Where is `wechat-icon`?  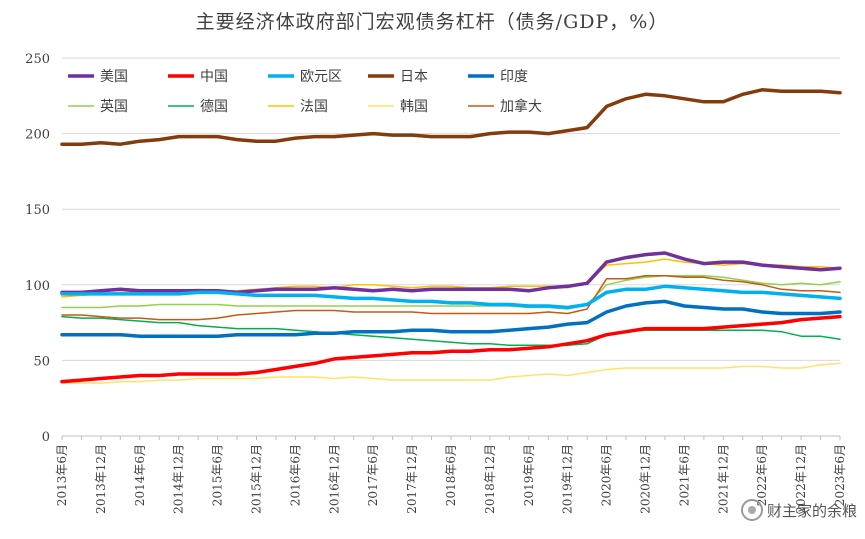 wechat-icon is located at coordinates (751, 510).